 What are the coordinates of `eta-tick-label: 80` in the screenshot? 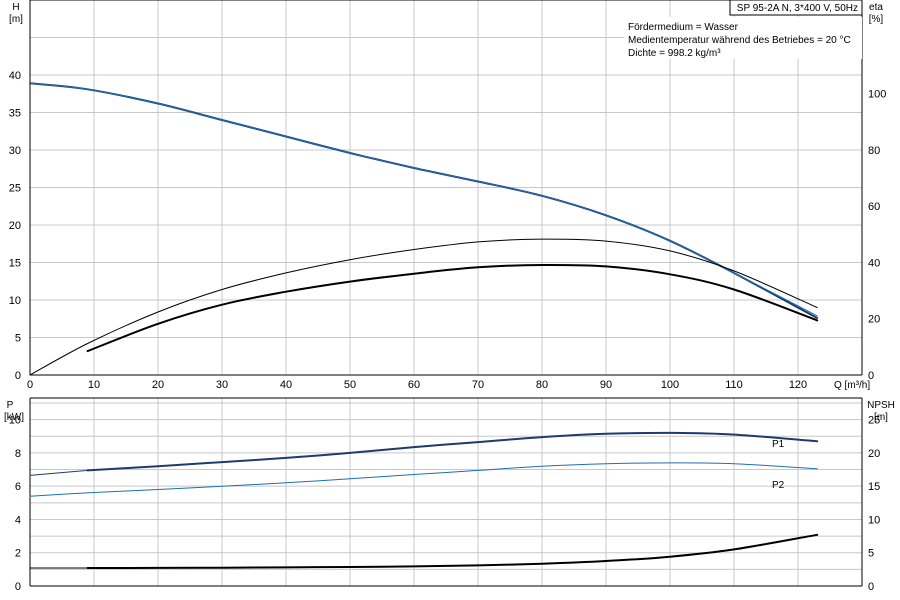 It's located at (874, 151).